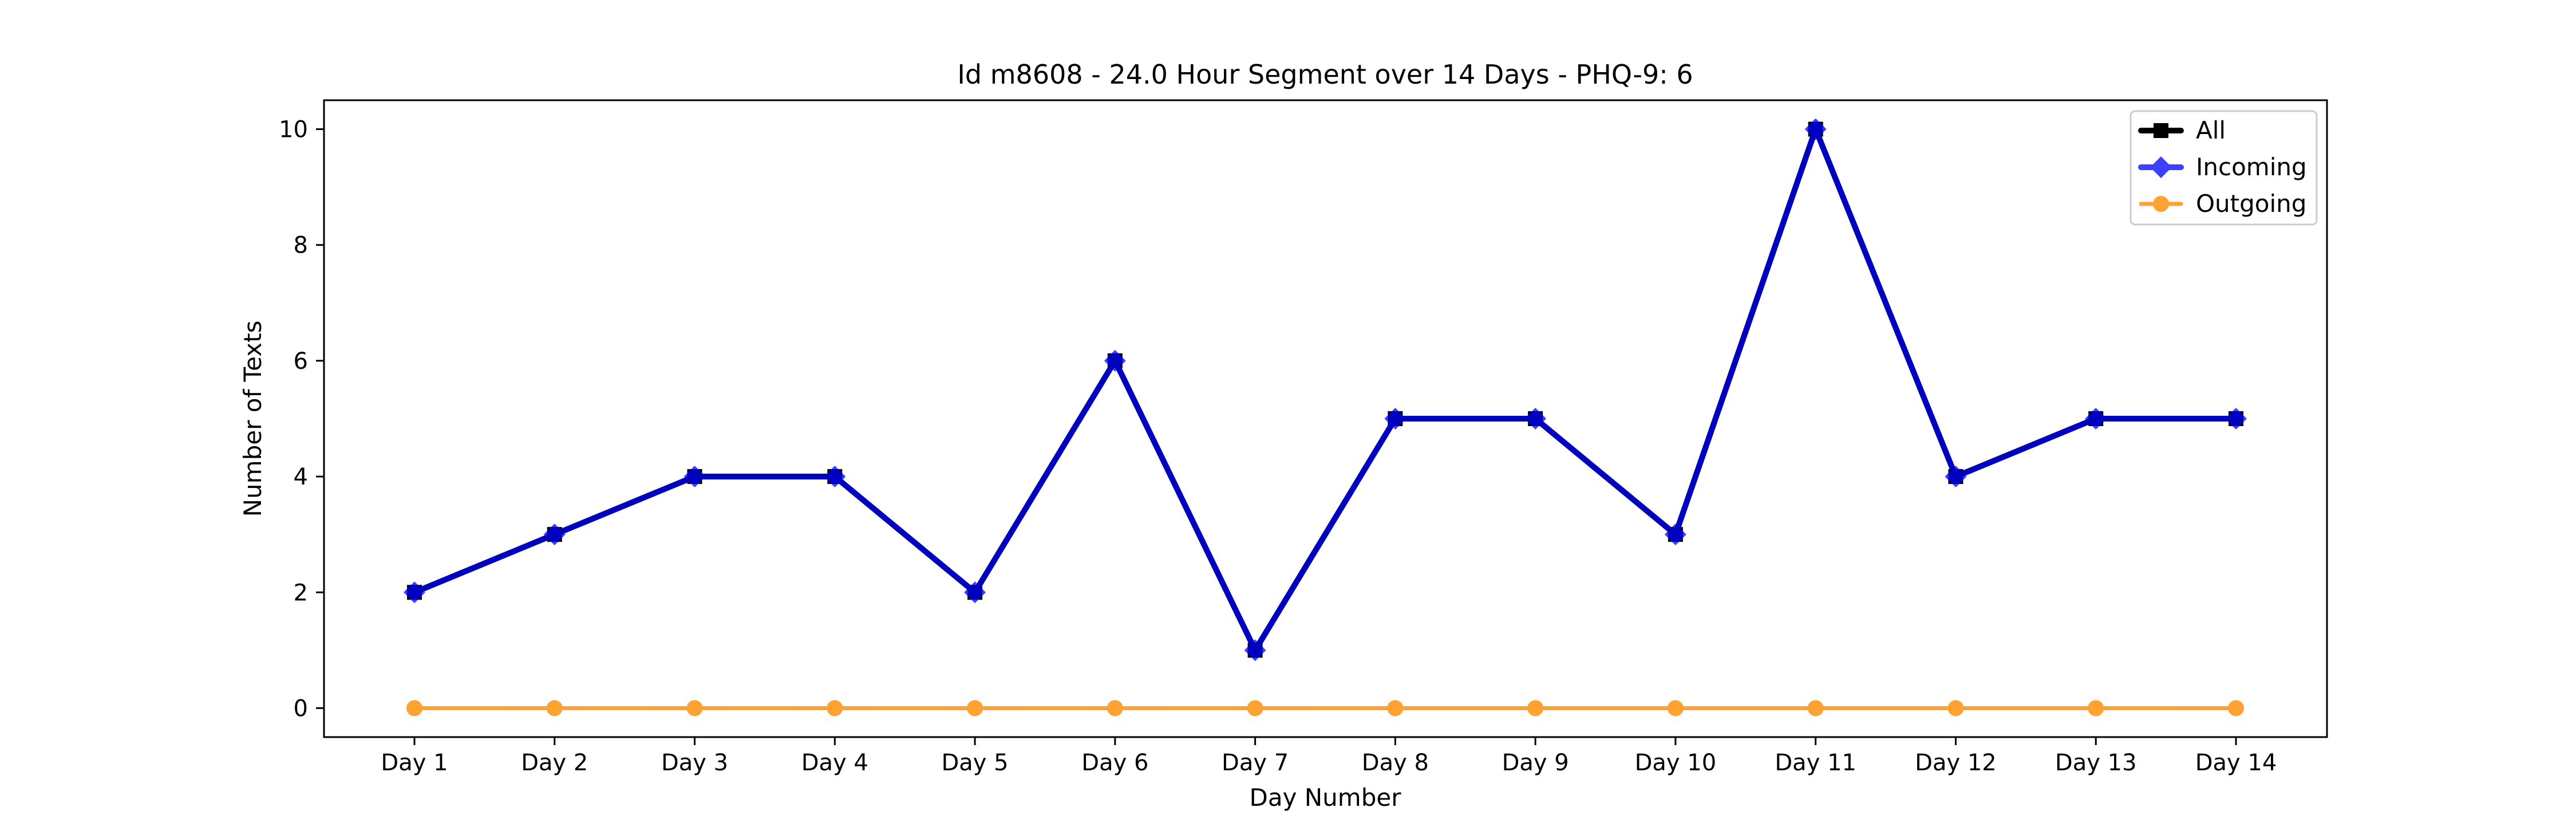 This screenshot has width=2576, height=827. I want to click on x-tick-label-3: Day 3, so click(694, 763).